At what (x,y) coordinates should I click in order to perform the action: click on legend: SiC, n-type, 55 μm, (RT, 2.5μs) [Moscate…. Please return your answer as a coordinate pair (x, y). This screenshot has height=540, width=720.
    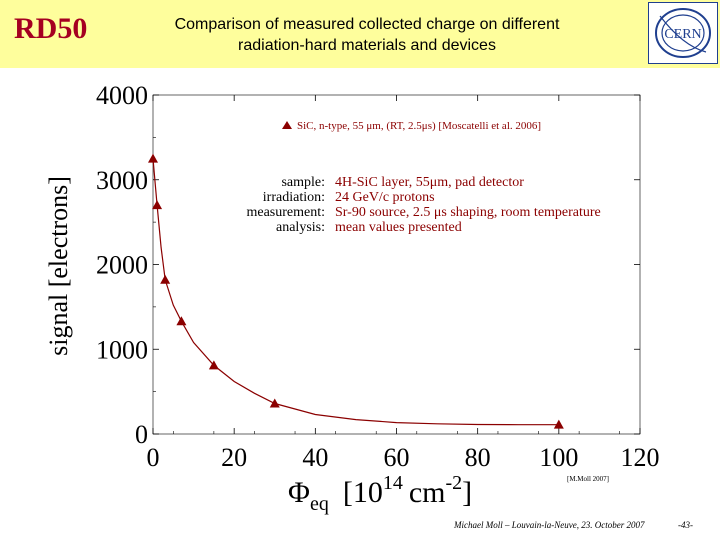
    Looking at the image, I should click on (411, 126).